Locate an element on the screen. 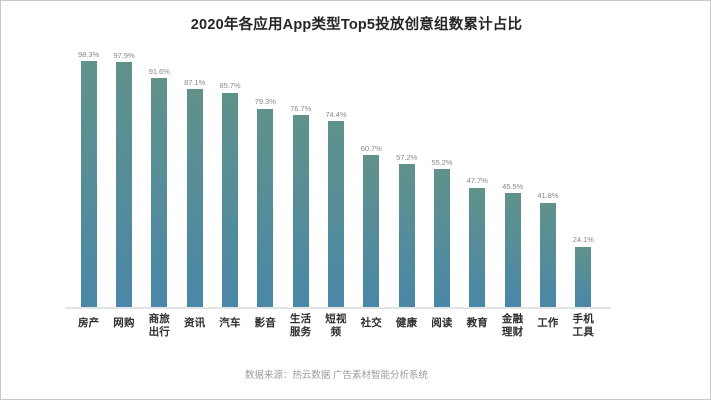  x-axis-tick: 教育 is located at coordinates (477, 326).